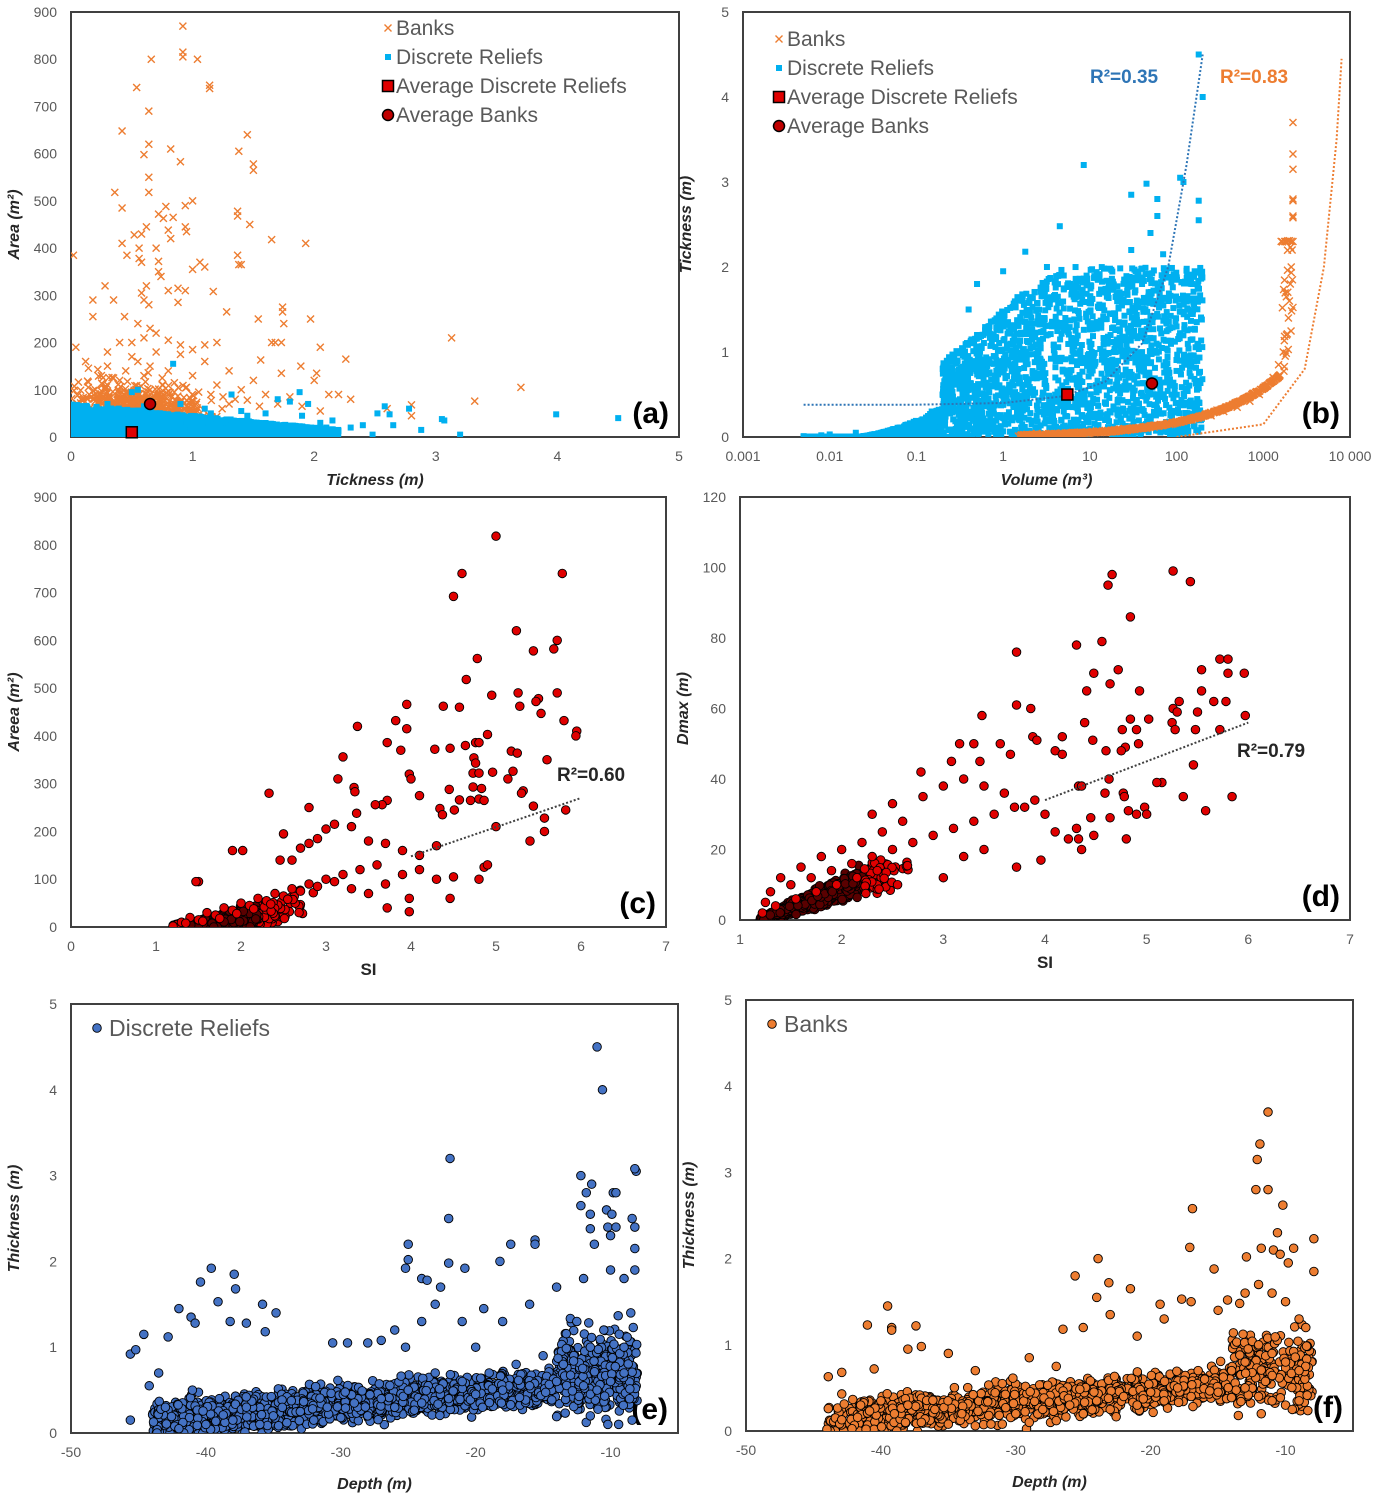 Image resolution: width=1374 pixels, height=1497 pixels. I want to click on y-tick-label: 900, so click(46, 12).